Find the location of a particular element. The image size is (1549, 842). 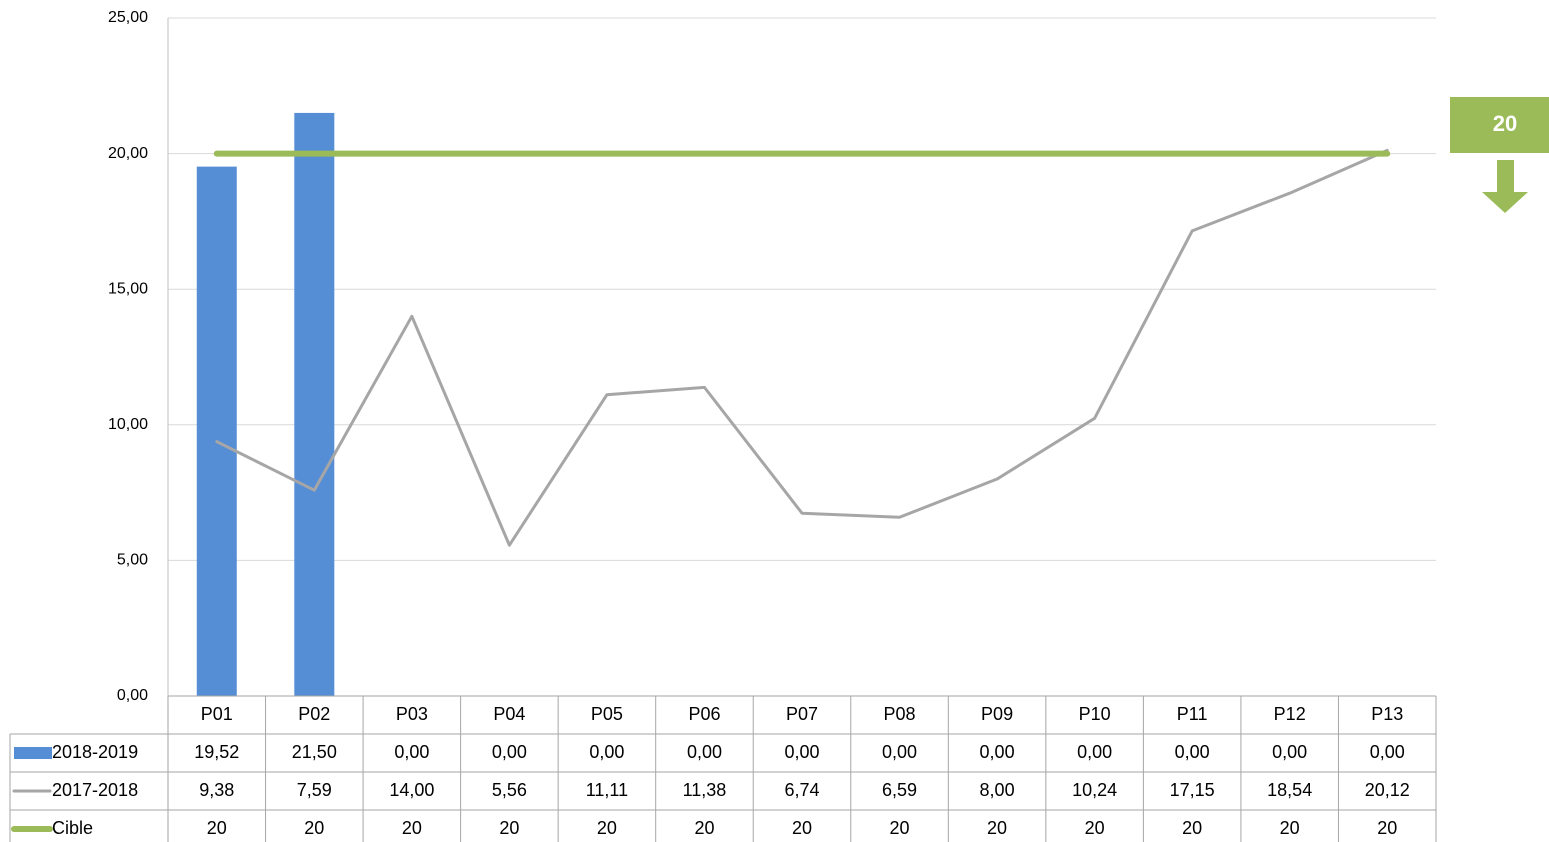

table-cell: 7,59 is located at coordinates (314, 790).